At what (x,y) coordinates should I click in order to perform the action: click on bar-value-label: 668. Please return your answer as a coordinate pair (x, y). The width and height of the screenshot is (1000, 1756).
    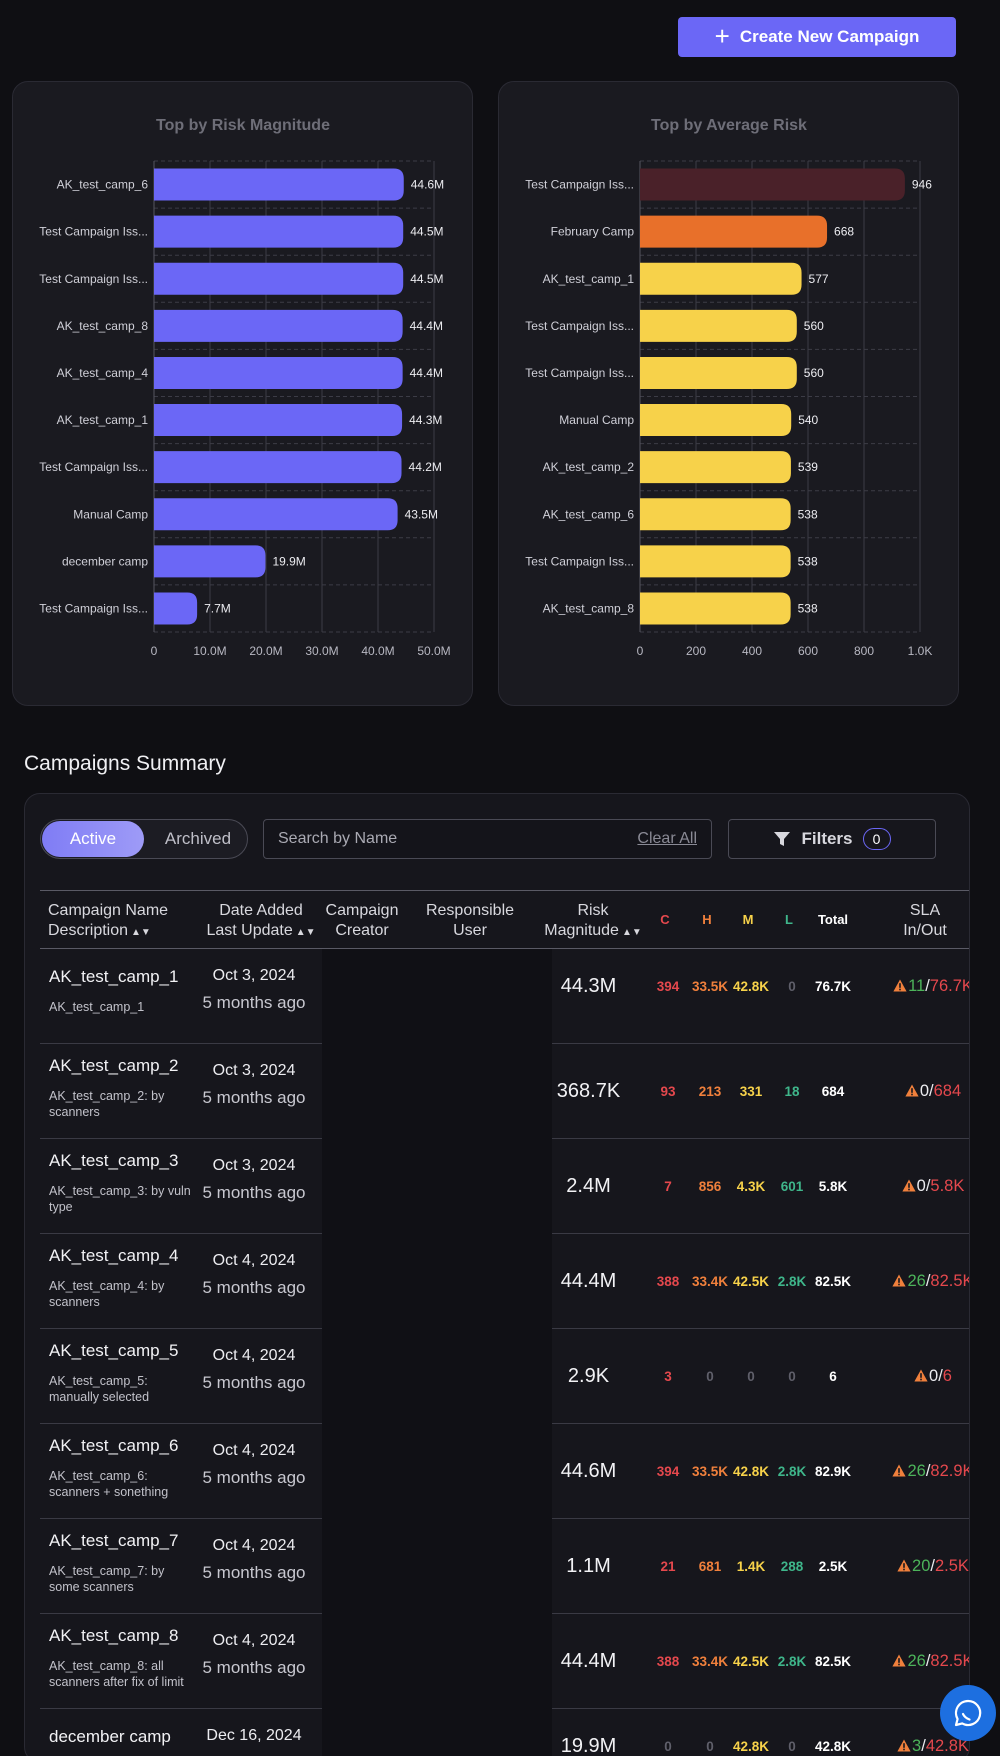
    Looking at the image, I should click on (844, 232).